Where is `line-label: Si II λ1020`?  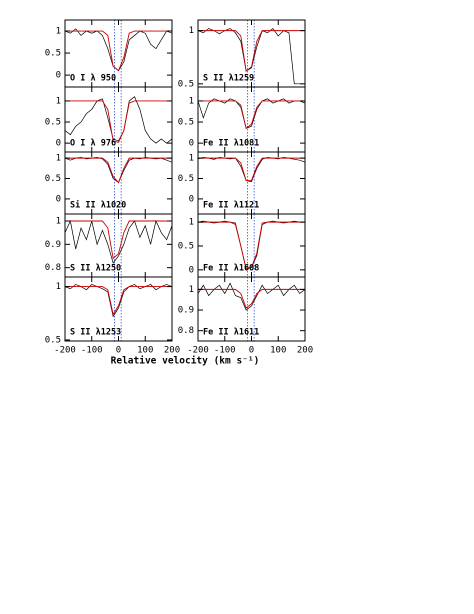 line-label: Si II λ1020 is located at coordinates (98, 205).